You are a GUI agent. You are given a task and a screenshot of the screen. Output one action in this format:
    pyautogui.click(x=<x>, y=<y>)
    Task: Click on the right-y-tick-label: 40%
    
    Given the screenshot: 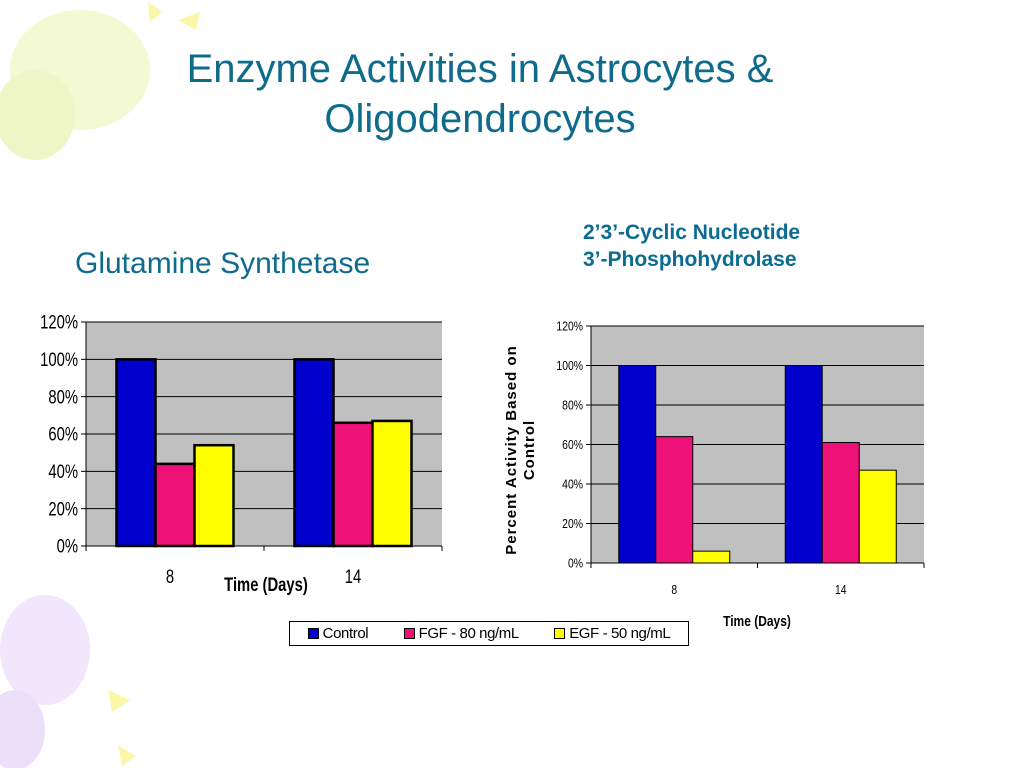 What is the action you would take?
    pyautogui.click(x=572, y=485)
    